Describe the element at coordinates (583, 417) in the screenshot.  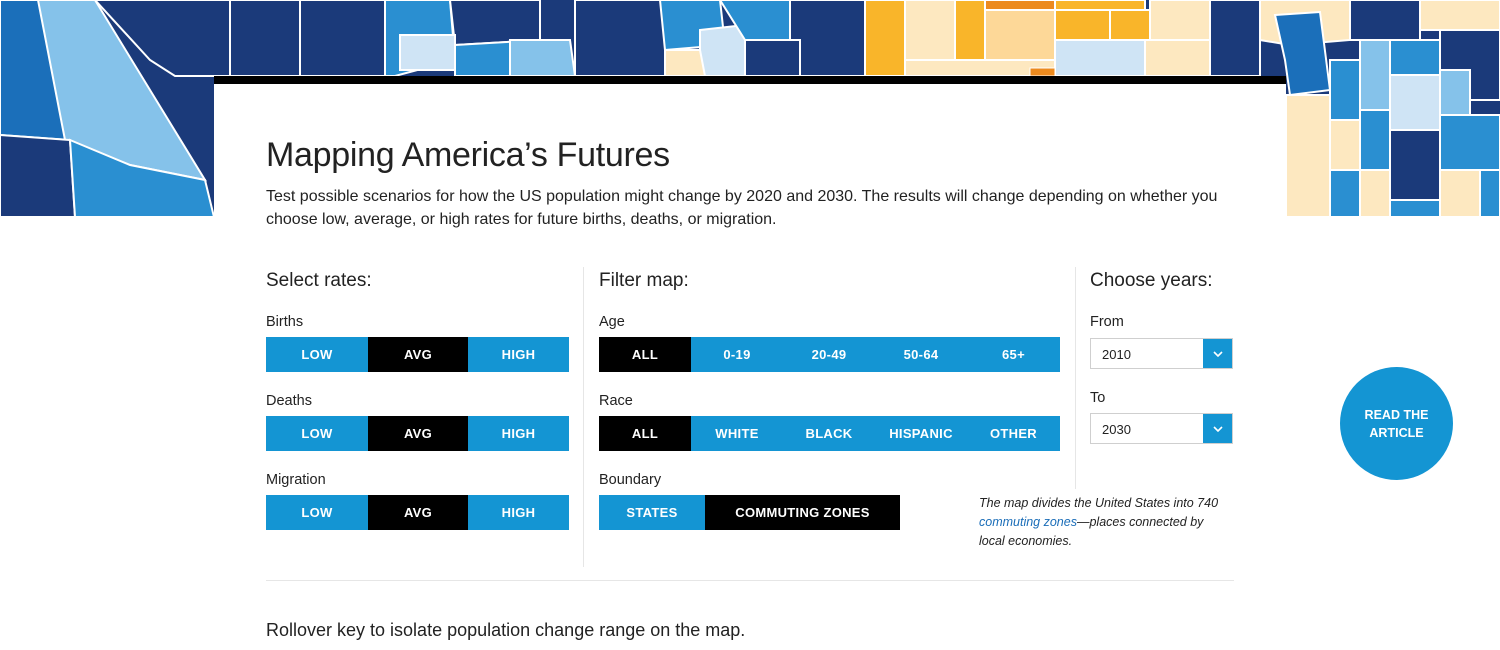
I see `column-divider` at that location.